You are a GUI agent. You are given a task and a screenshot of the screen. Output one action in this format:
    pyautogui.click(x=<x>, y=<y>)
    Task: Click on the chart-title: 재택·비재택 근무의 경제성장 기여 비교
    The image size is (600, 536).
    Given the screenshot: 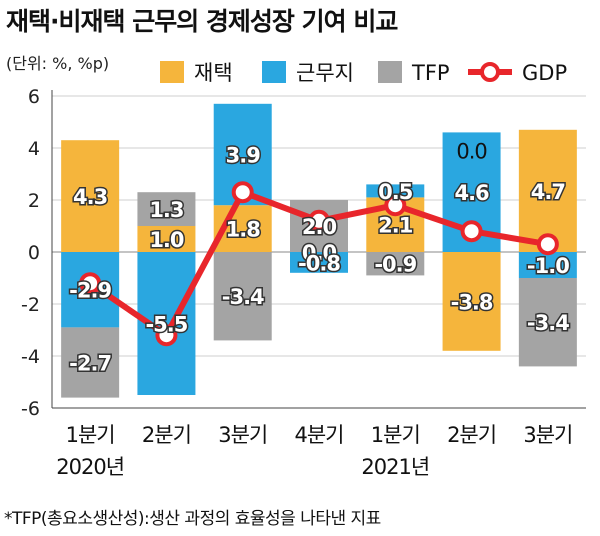 What is the action you would take?
    pyautogui.click(x=202, y=21)
    